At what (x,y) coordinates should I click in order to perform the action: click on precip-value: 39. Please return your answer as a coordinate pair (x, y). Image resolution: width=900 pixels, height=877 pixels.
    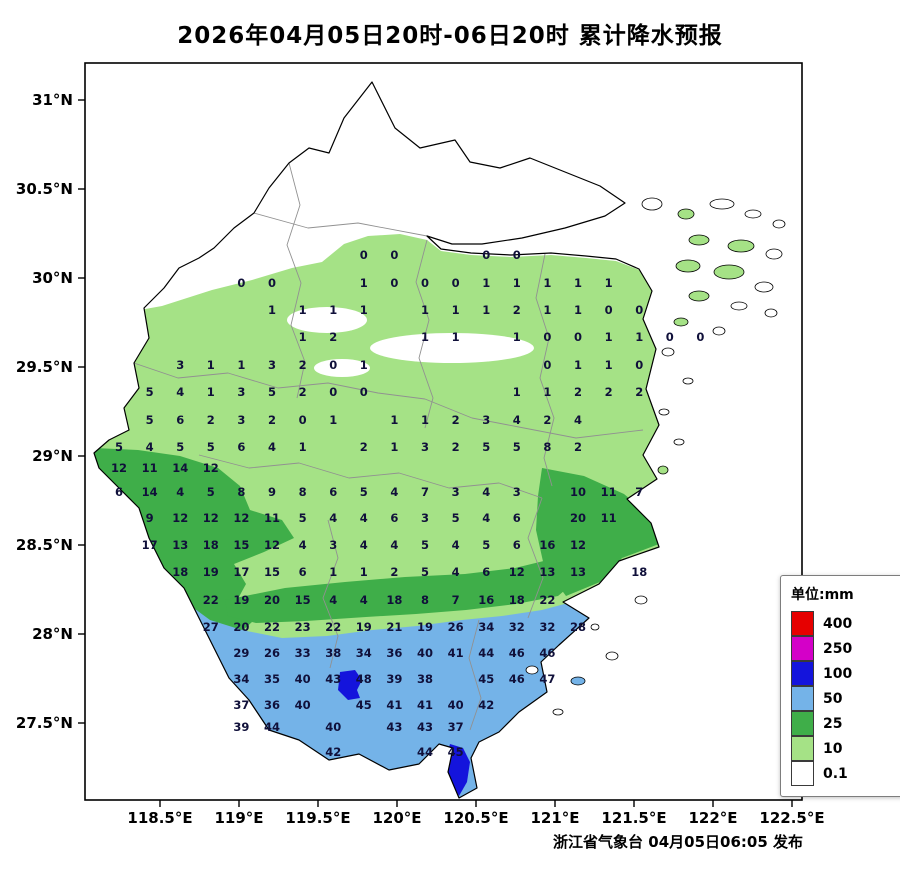
    Looking at the image, I should click on (241, 727).